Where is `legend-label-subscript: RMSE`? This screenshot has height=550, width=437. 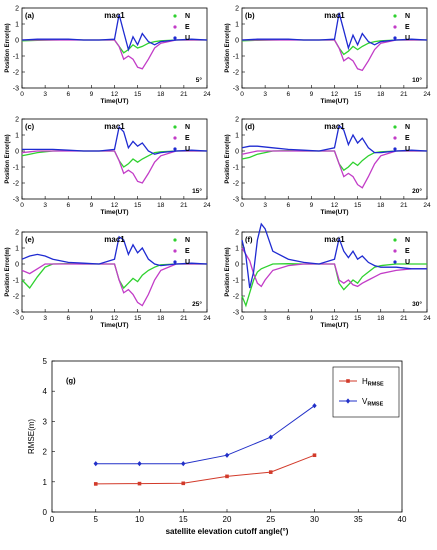
legend-label-subscript: RMSE is located at coordinates (376, 385).